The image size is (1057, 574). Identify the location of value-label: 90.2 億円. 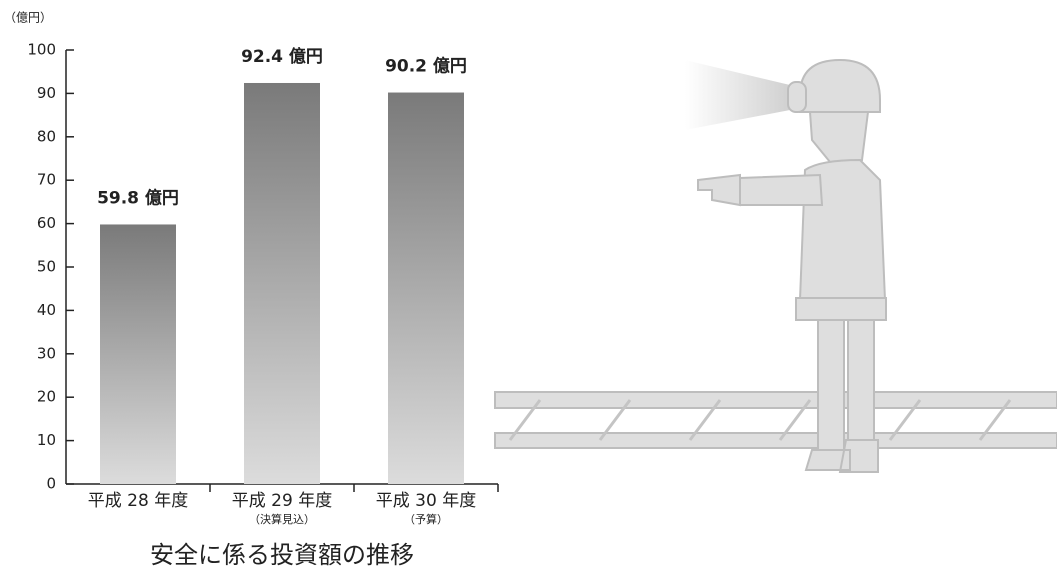
(426, 66).